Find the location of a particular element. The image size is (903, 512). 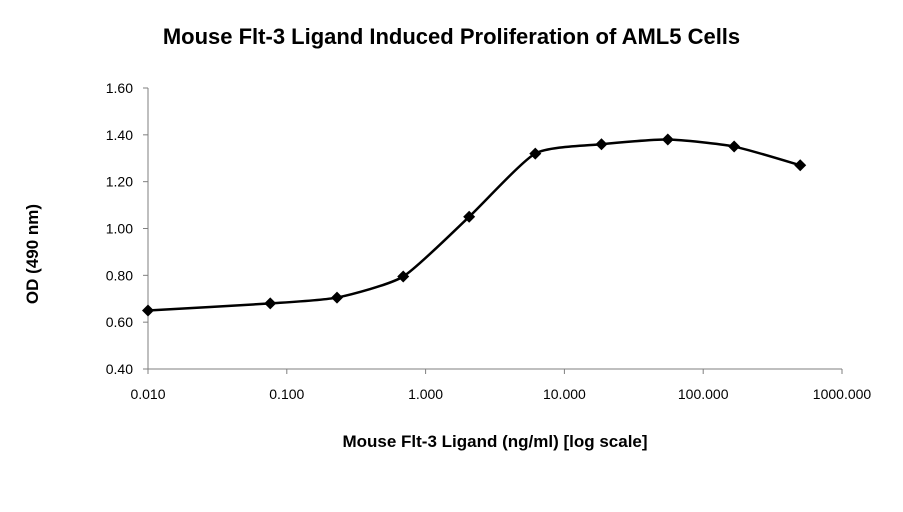

y-tick-label: 1.00 is located at coordinates (119, 229).